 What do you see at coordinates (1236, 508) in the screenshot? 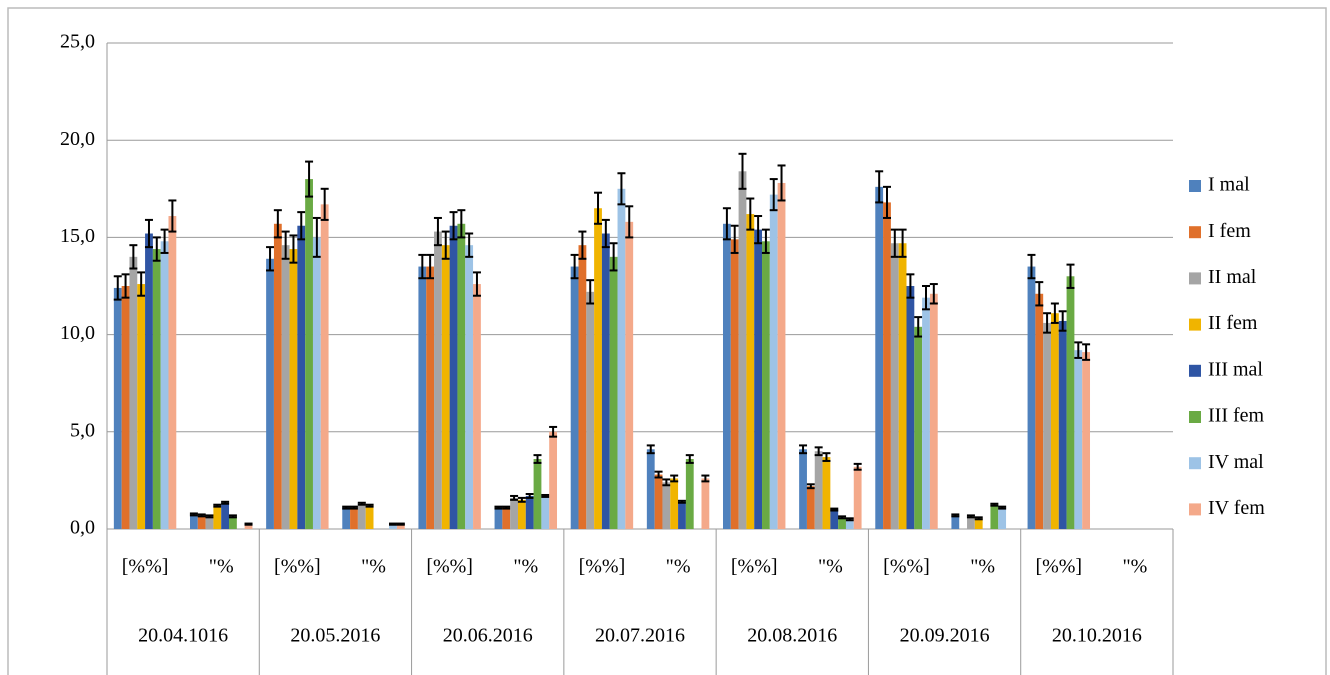
I see `legend-label: IV fem` at bounding box center [1236, 508].